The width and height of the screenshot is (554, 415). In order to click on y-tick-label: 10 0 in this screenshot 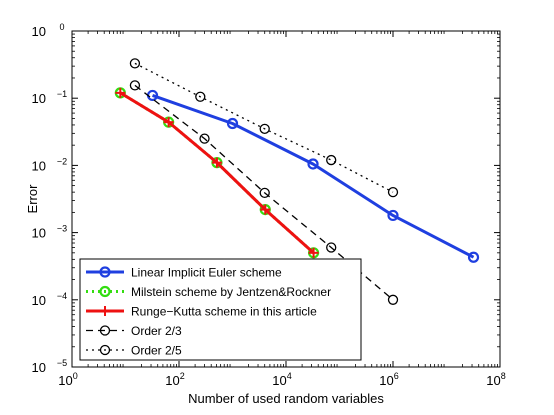, I will do `click(48, 30)`.